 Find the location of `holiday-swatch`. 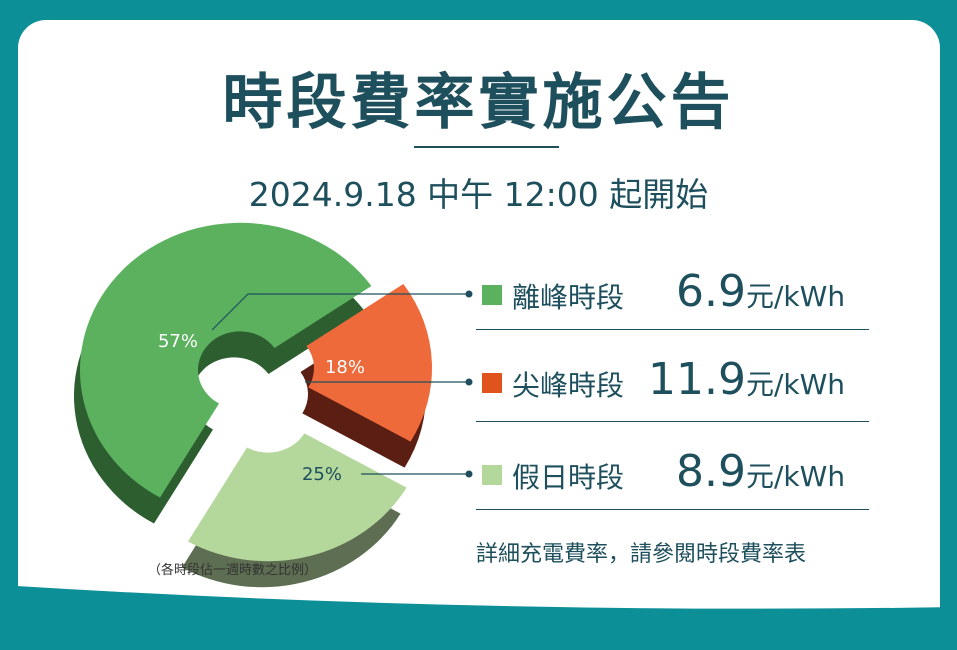

holiday-swatch is located at coordinates (492, 475).